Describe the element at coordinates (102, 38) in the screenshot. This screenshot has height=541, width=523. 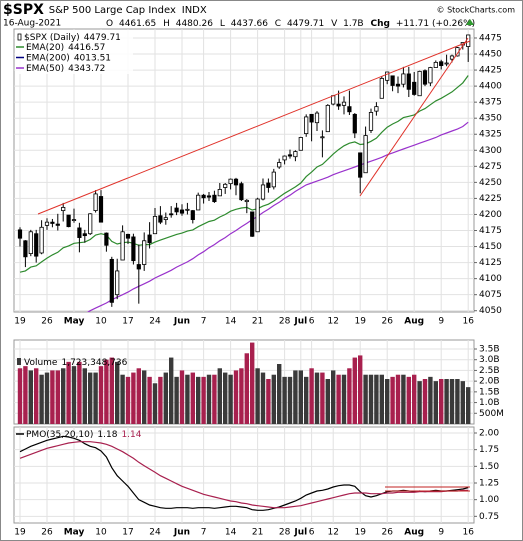
I see `legend-part: 4479.71` at that location.